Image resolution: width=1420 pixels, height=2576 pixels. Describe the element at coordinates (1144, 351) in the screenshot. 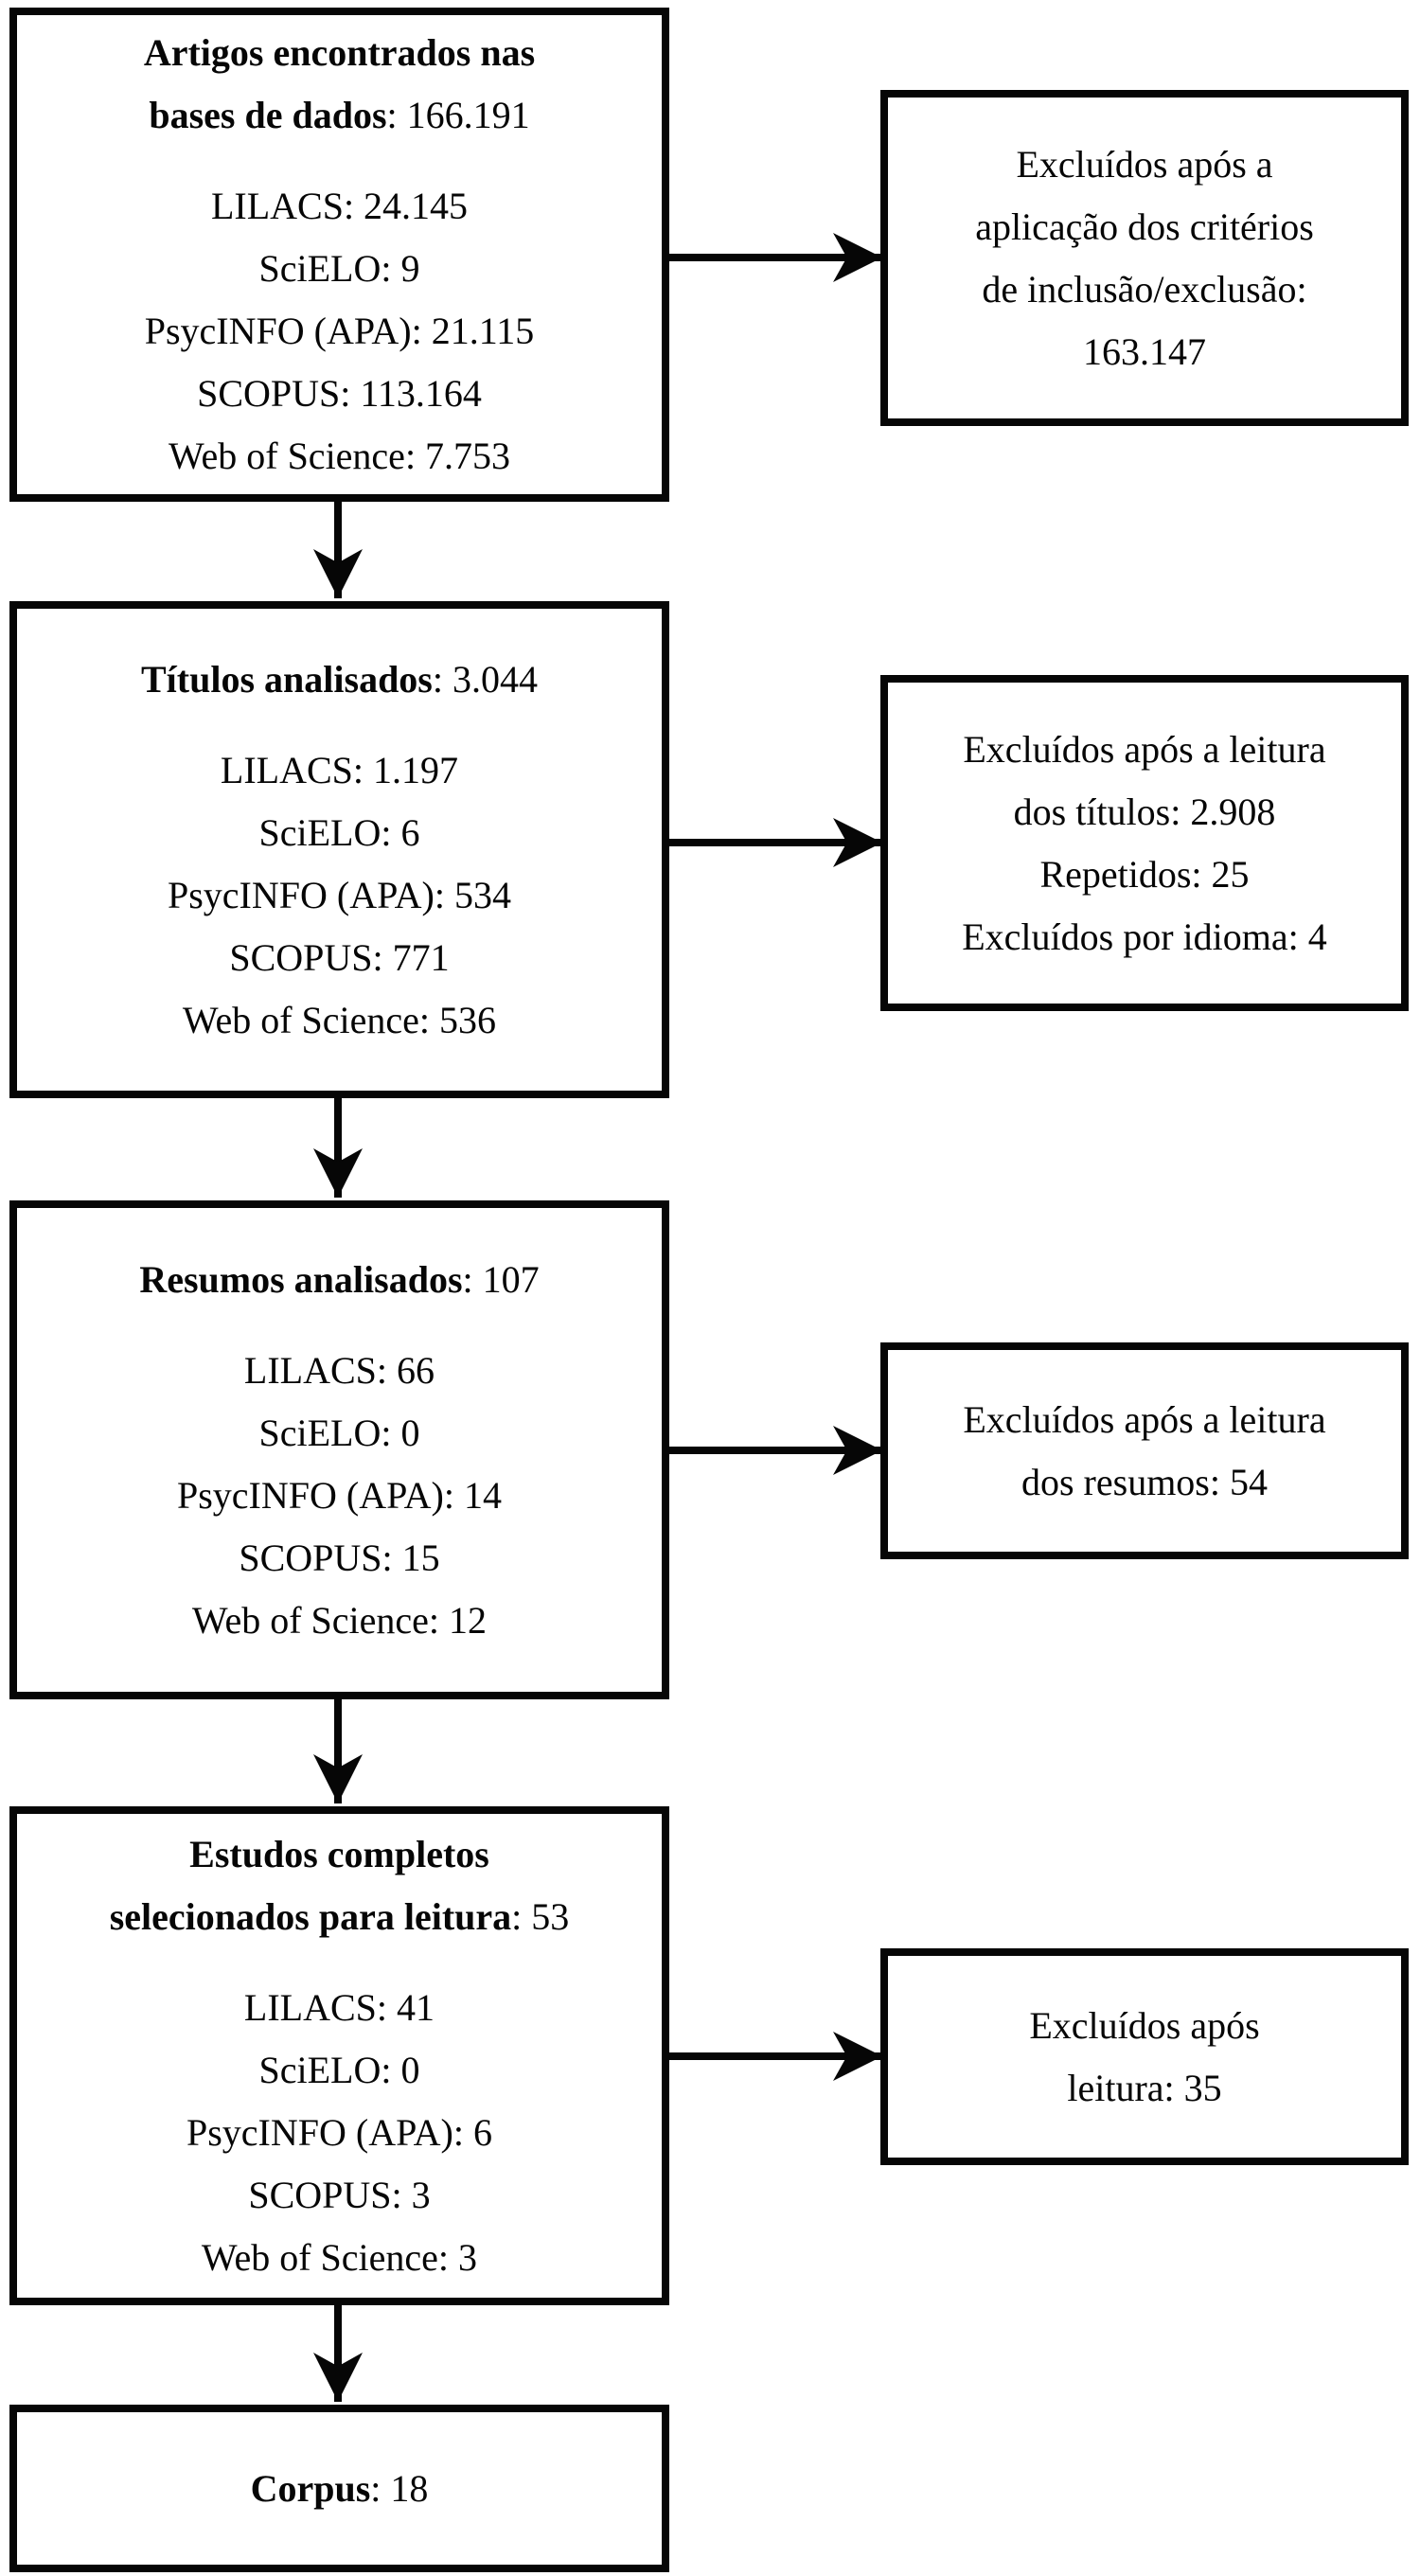

I see `text-line: 163.147` at that location.